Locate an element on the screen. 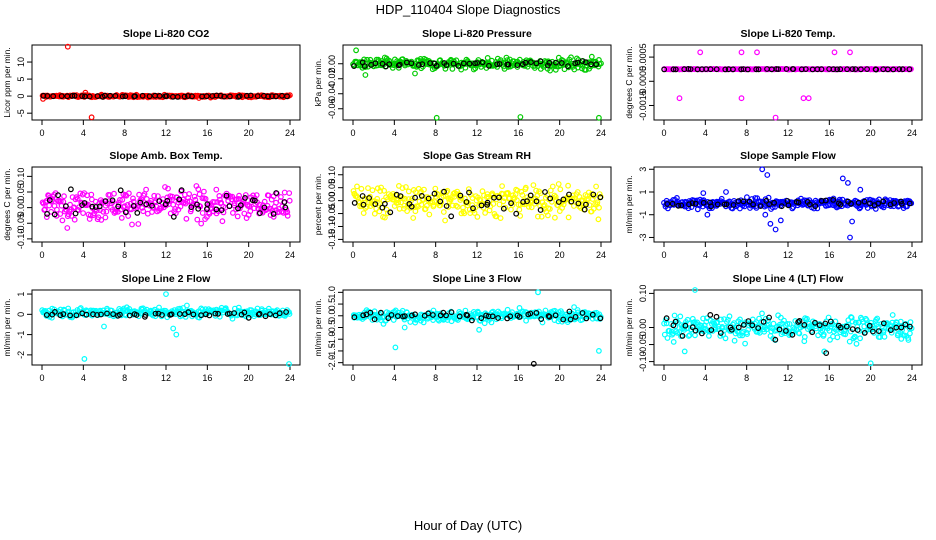 This screenshot has width=936, height=540. y-tick-label: 0.5 is located at coordinates (332, 304).